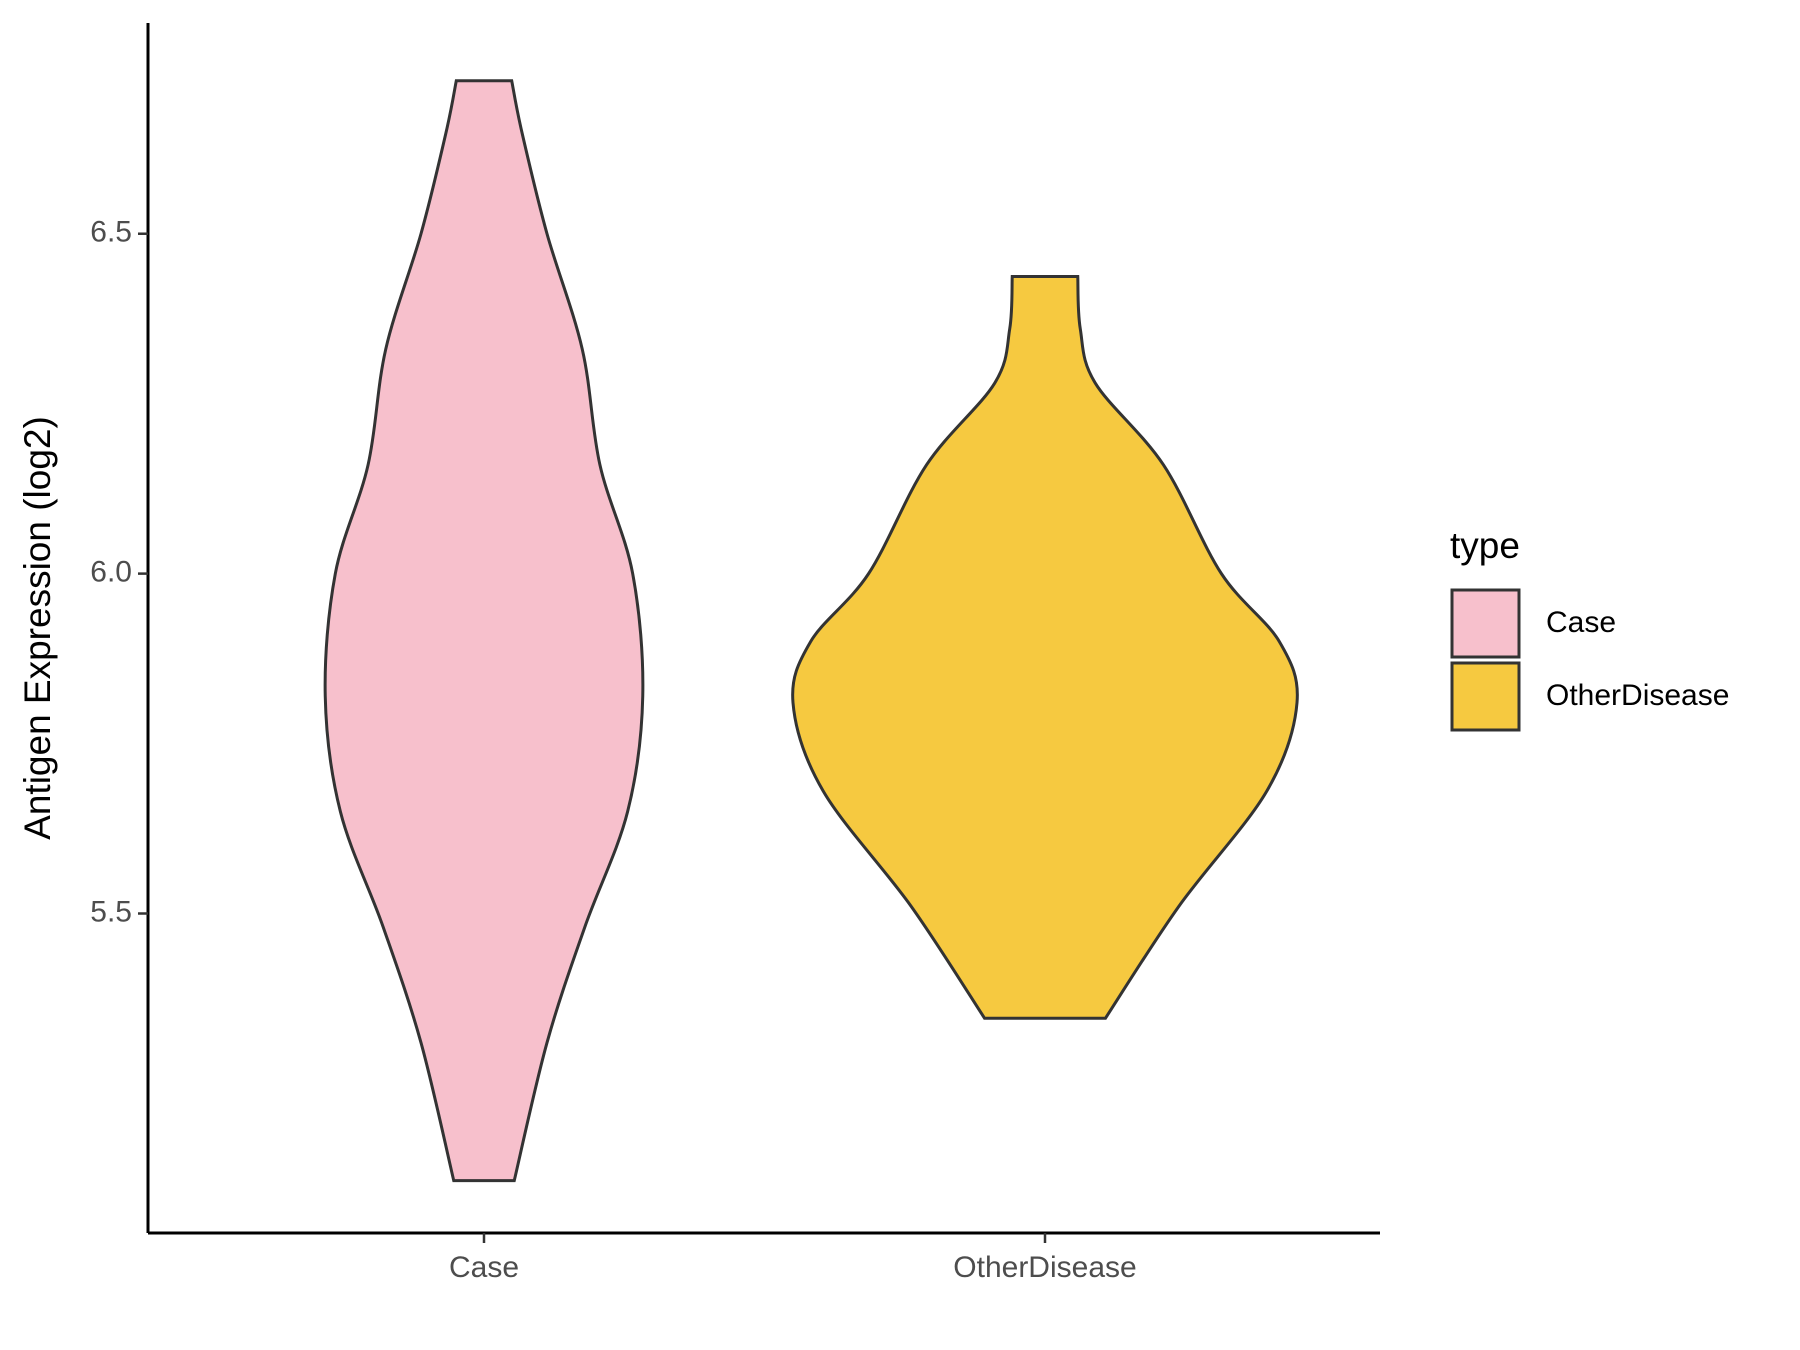 This screenshot has height=1350, width=1800. I want to click on y-tick-label: 6.0, so click(111, 572).